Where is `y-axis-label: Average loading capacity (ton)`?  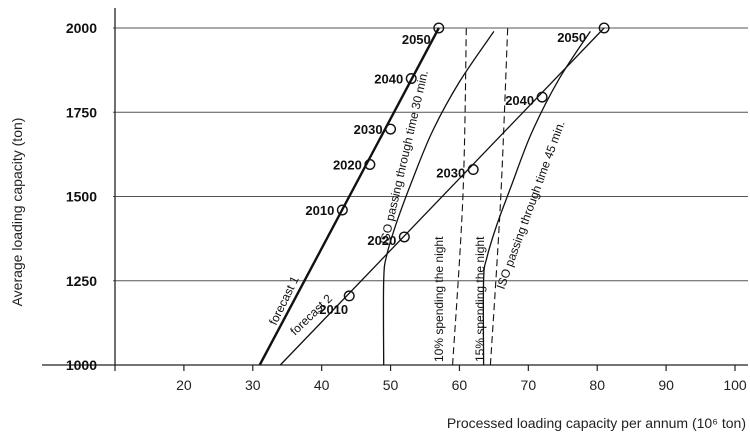 y-axis-label: Average loading capacity (ton) is located at coordinates (17, 212).